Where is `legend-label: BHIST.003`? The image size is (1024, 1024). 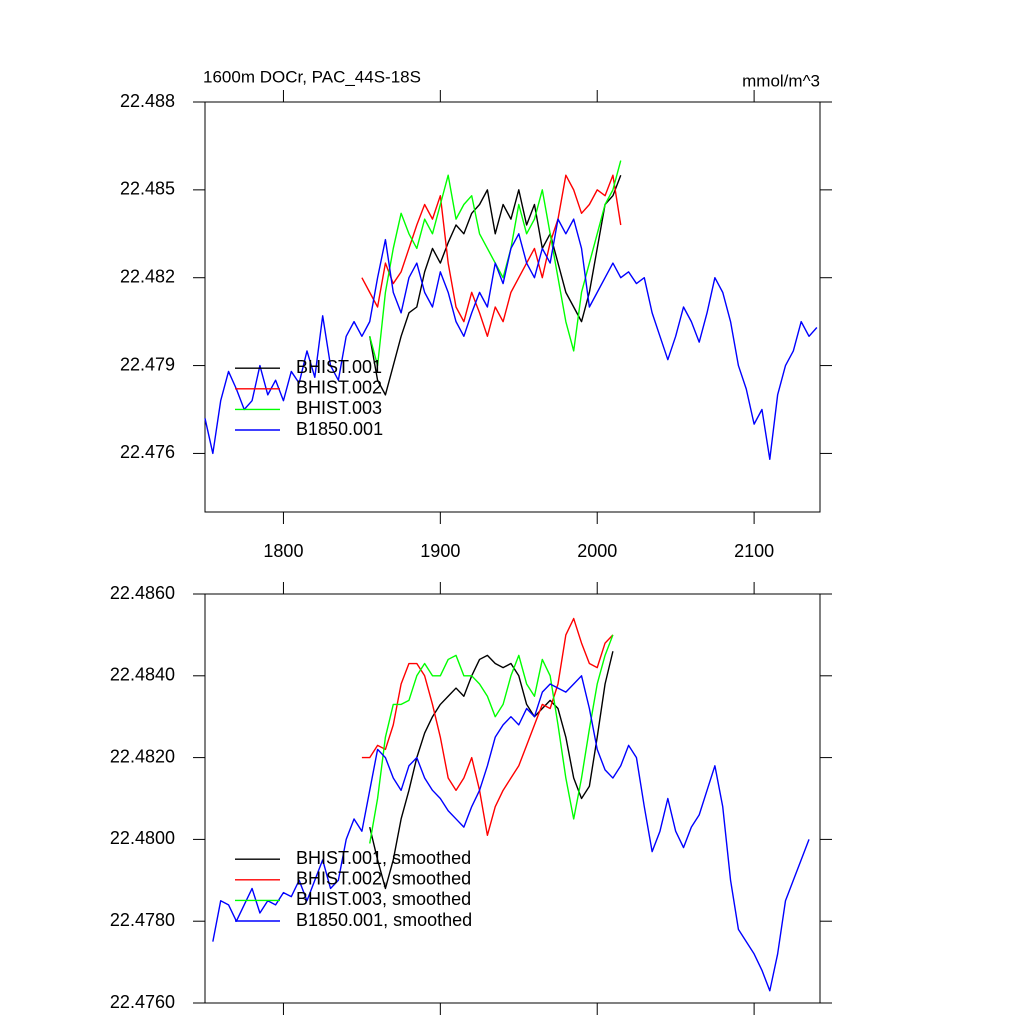
legend-label: BHIST.003 is located at coordinates (339, 408).